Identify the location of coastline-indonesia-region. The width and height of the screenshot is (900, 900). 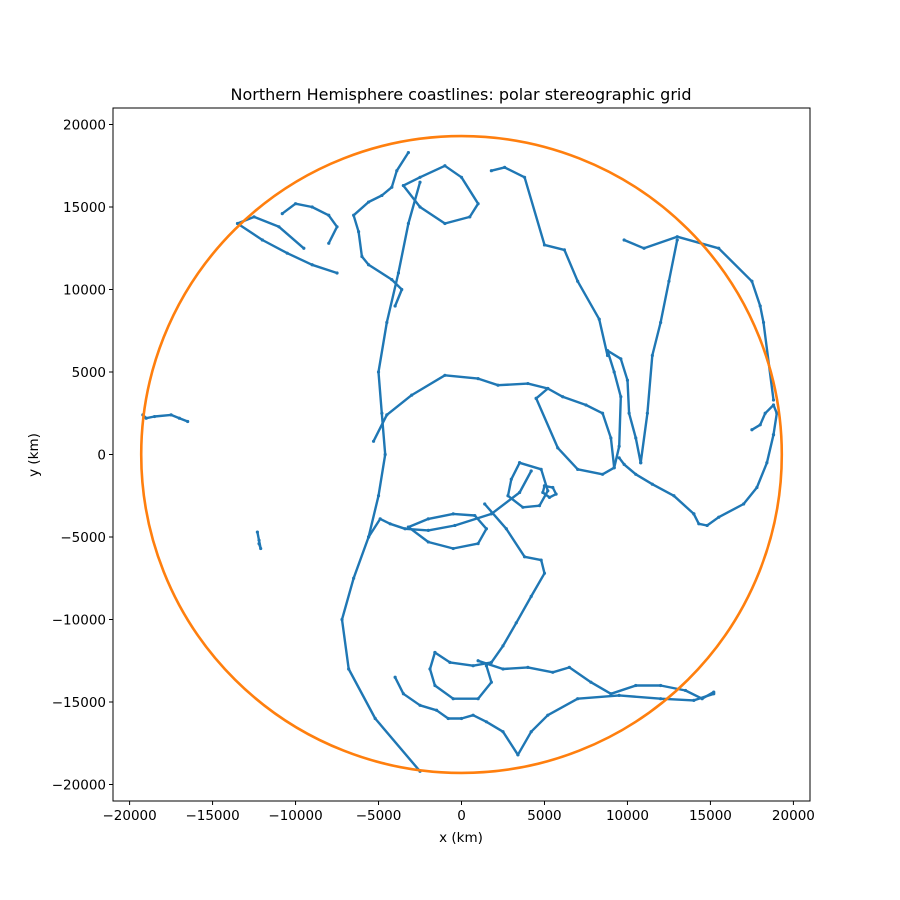
(441, 194).